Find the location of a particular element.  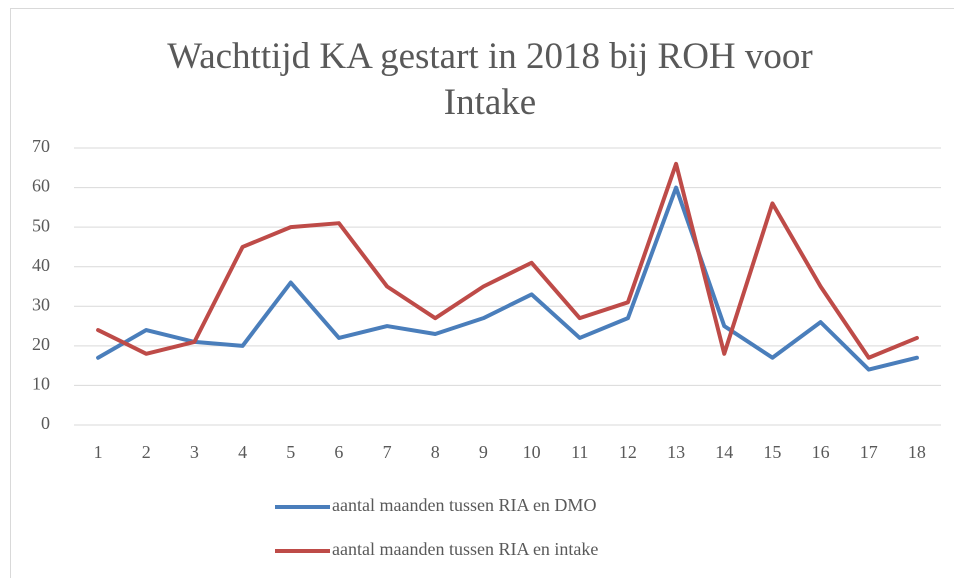

x-tick-label: 15 is located at coordinates (772, 452).